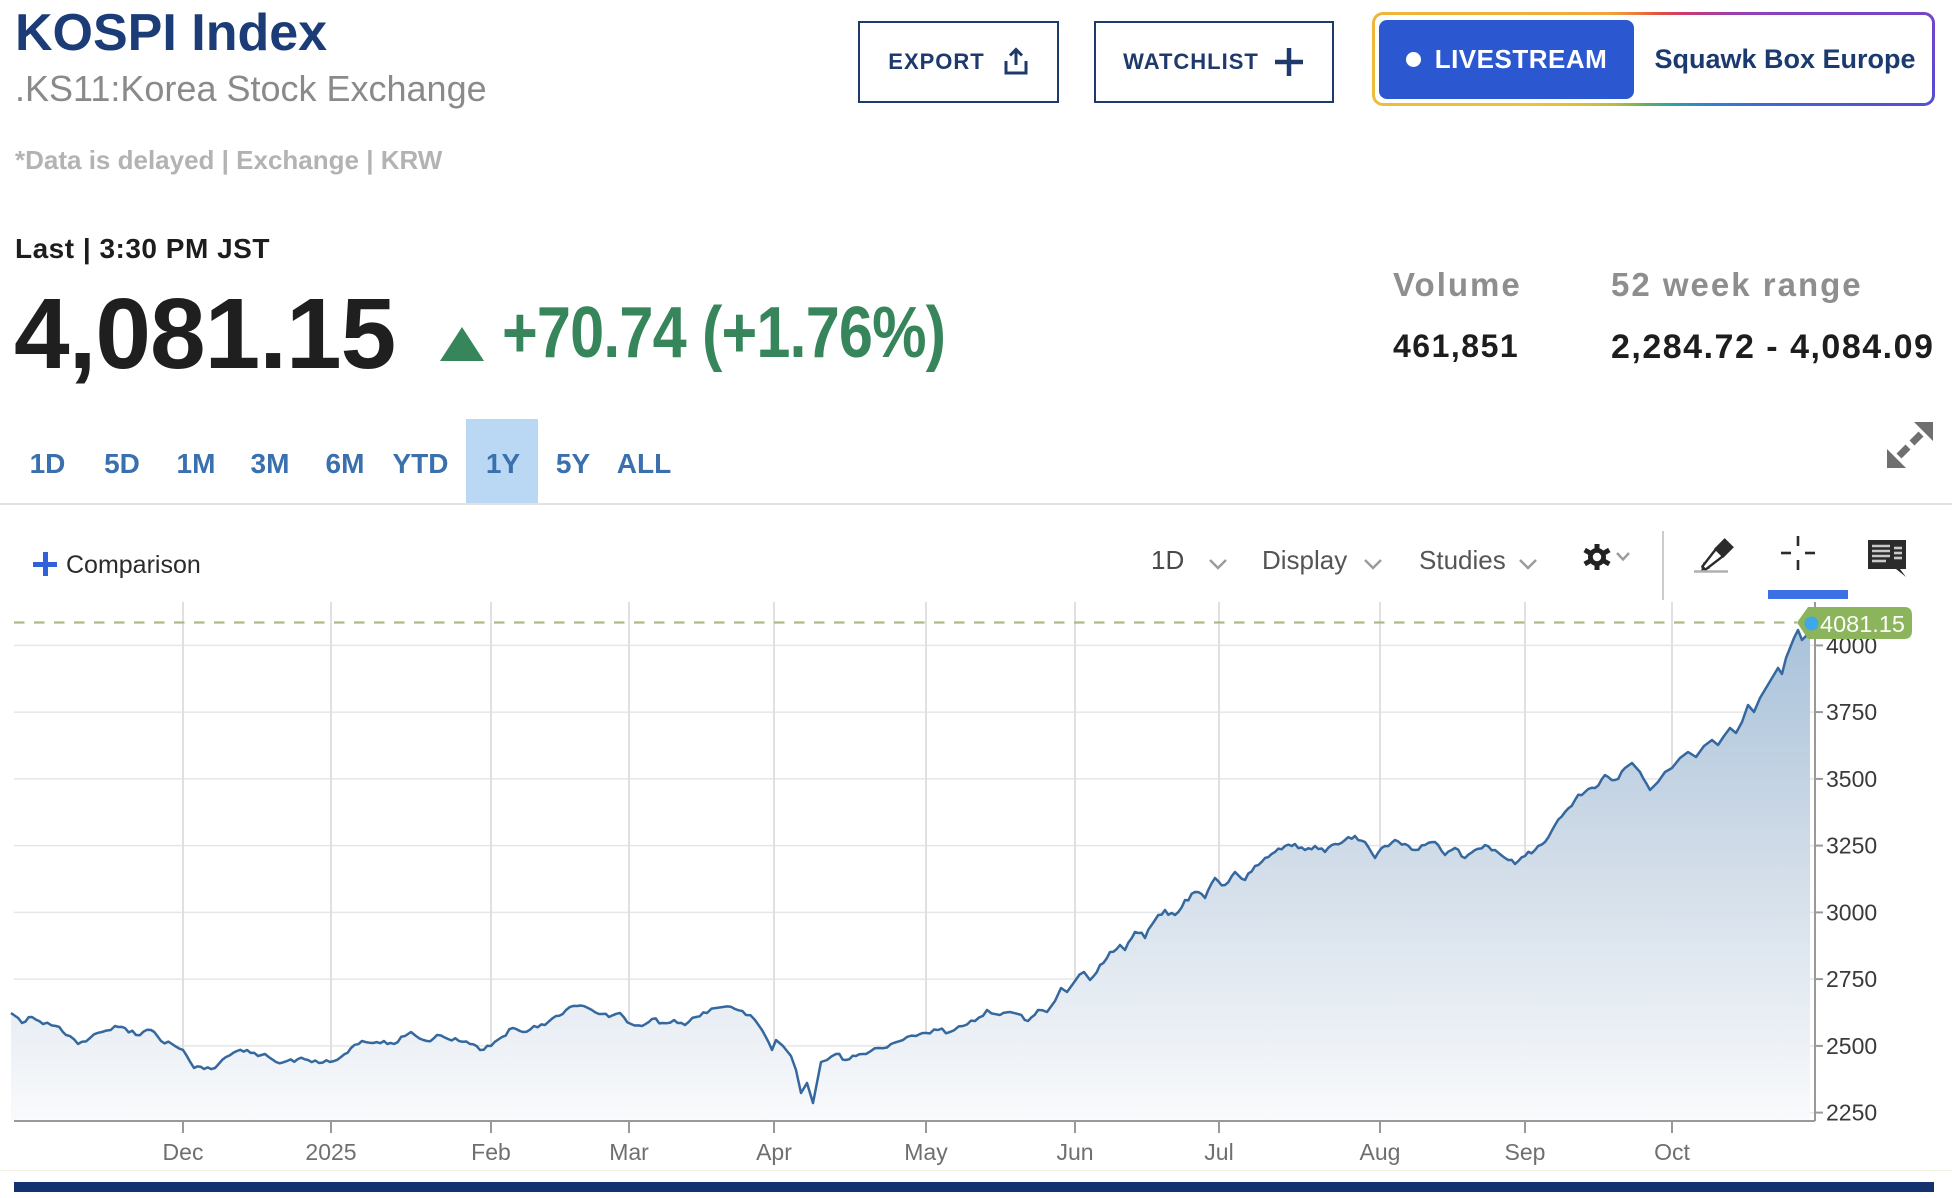  I want to click on svg-text: 3750, so click(1851, 712).